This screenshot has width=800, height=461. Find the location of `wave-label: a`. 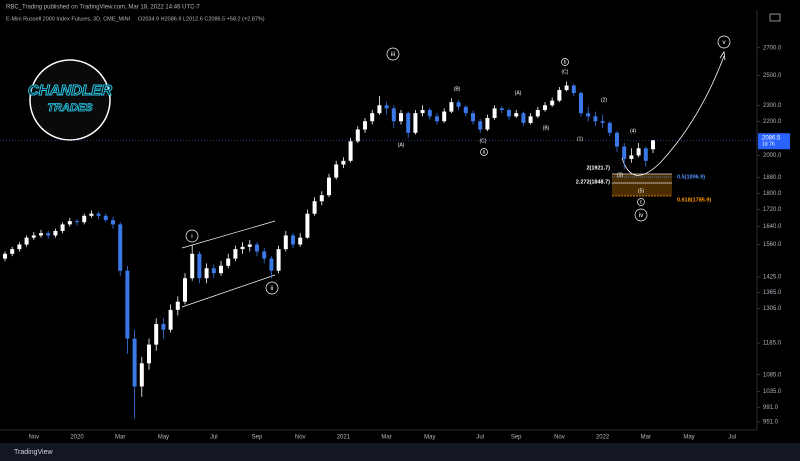

wave-label: a is located at coordinates (484, 153).